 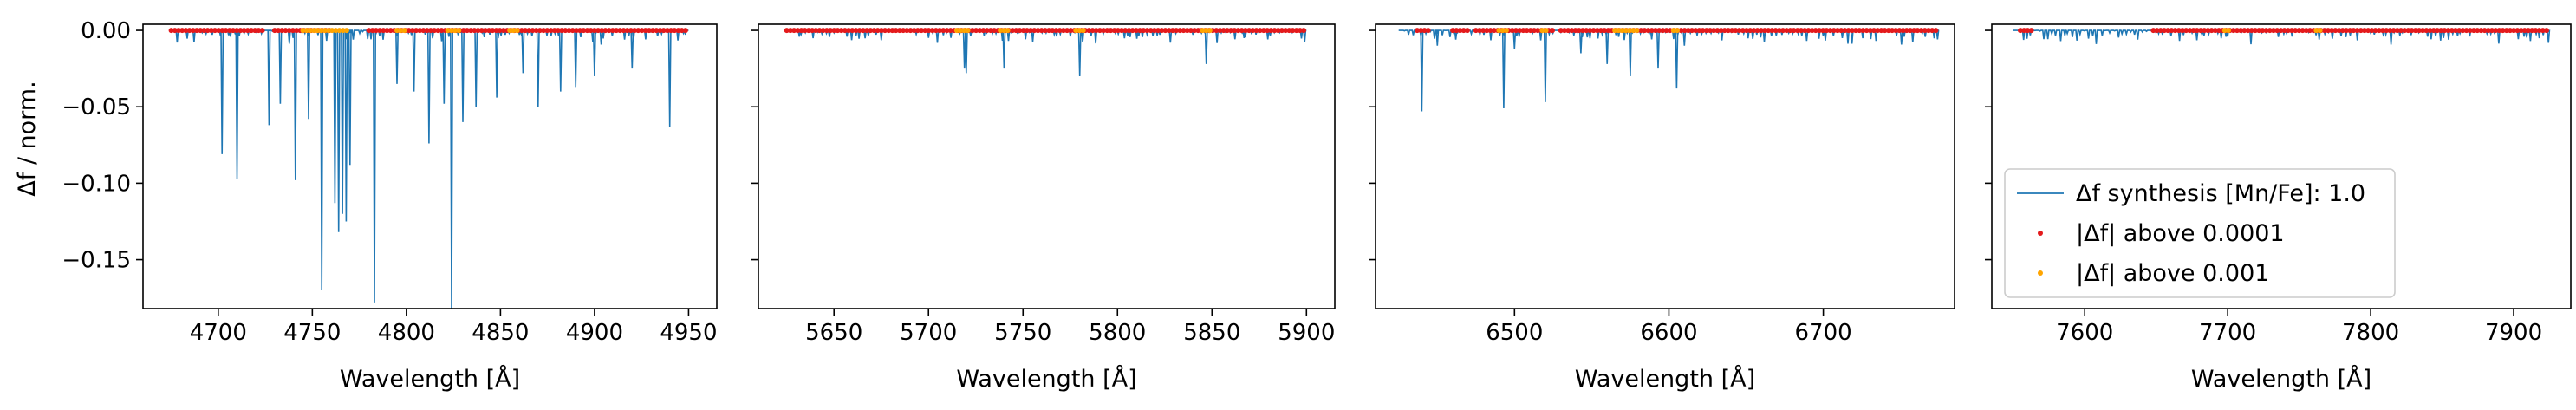 I want to click on x-axis-title: Wavelength [Å], so click(x=1046, y=379).